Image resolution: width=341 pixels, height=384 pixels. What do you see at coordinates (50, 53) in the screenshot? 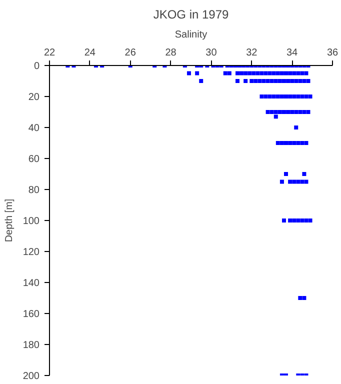
I see `x-tick-label: 22` at bounding box center [50, 53].